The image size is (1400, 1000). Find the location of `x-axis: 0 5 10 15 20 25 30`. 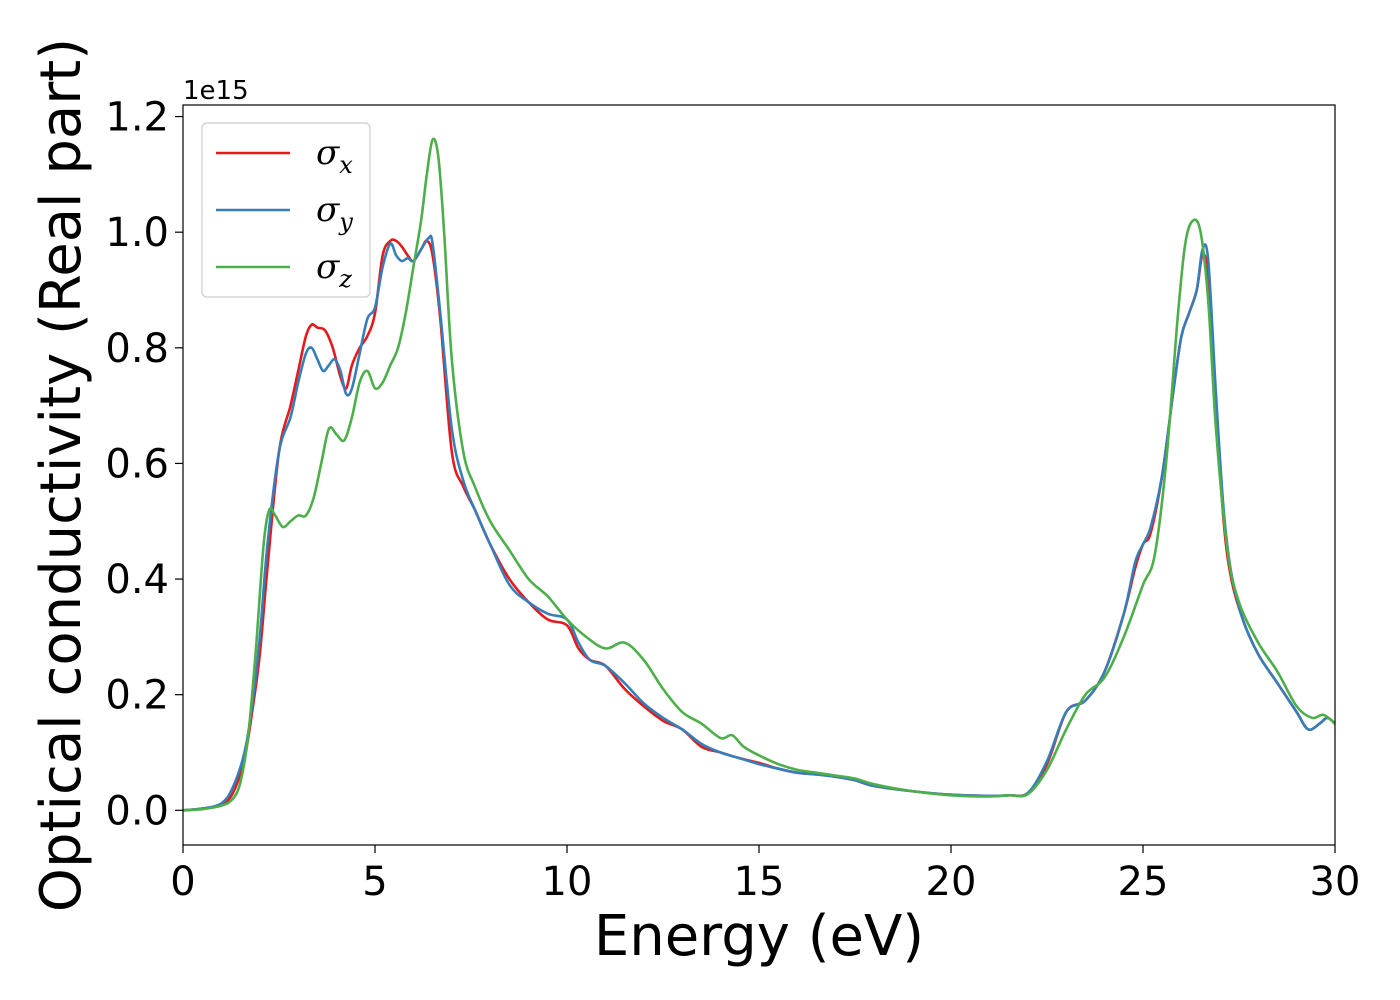

x-axis: 0 5 10 15 20 25 30 is located at coordinates (765, 875).